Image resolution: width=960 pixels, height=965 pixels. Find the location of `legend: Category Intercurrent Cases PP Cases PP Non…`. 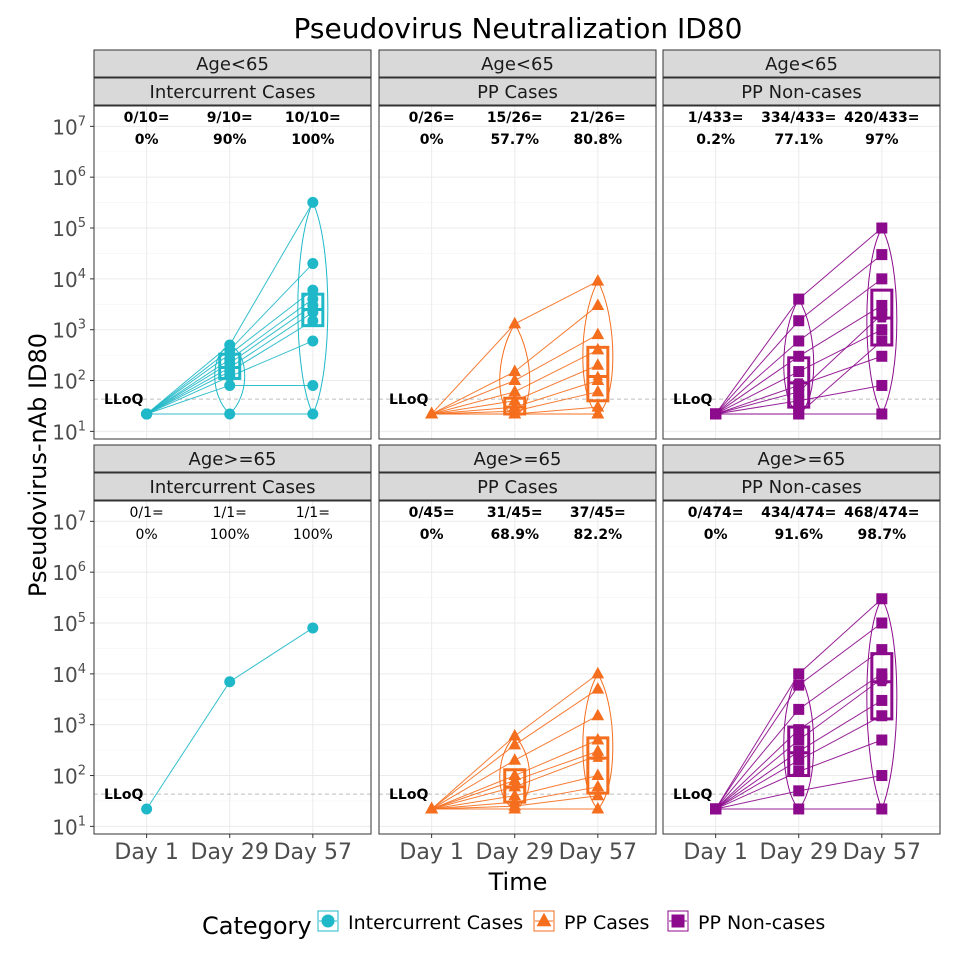

legend: Category Intercurrent Cases PP Cases PP Non… is located at coordinates (513, 925).